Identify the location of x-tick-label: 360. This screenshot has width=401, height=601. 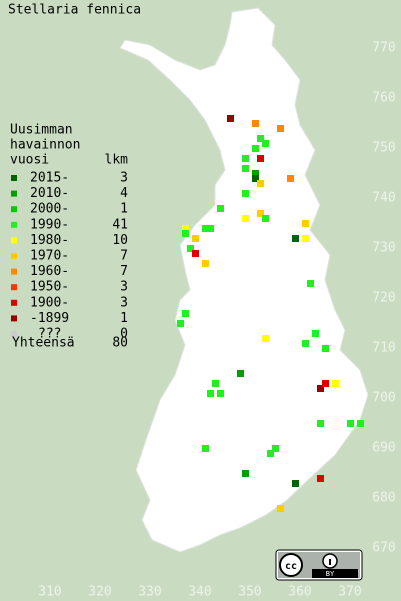
(299, 592).